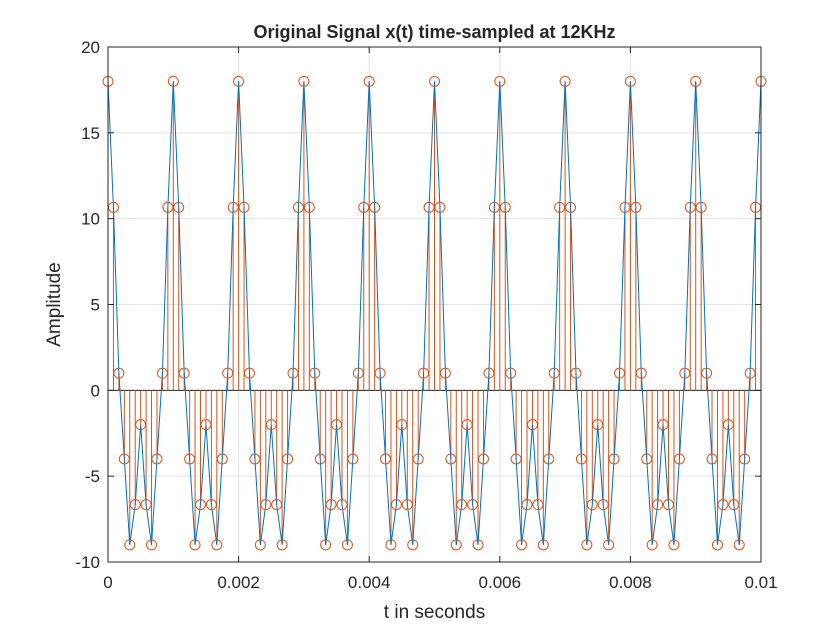 This screenshot has height=630, width=840. What do you see at coordinates (238, 582) in the screenshot?
I see `x-tick-label: 0.002` at bounding box center [238, 582].